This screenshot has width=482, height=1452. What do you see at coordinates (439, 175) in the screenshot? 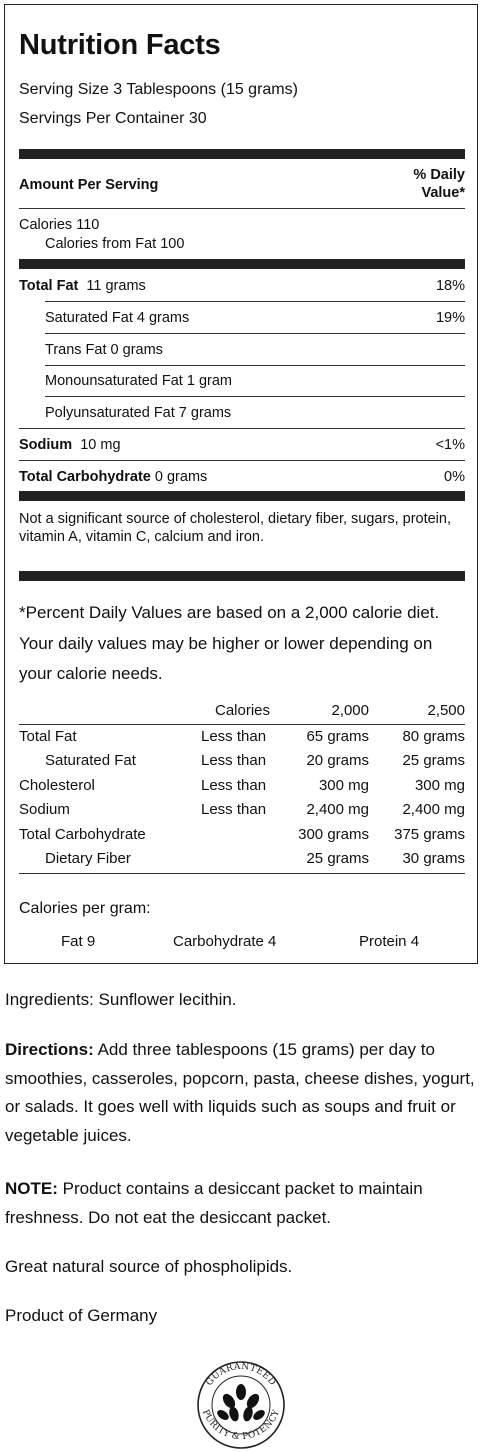
I see `dv-header-1: % Daily` at bounding box center [439, 175].